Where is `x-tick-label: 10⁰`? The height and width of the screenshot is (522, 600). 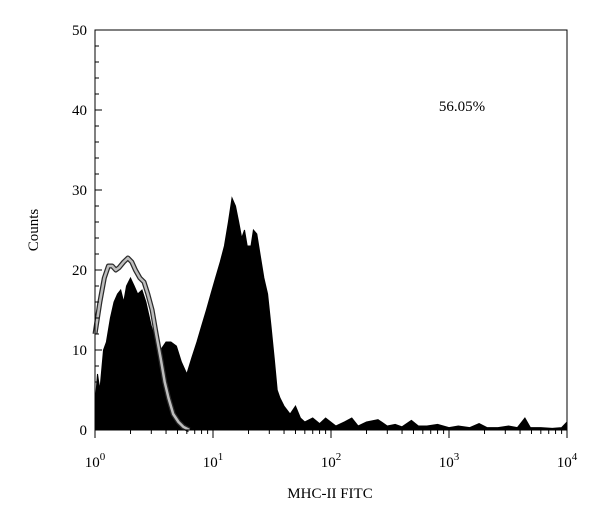 x-tick-label: 10⁰ is located at coordinates (95, 461).